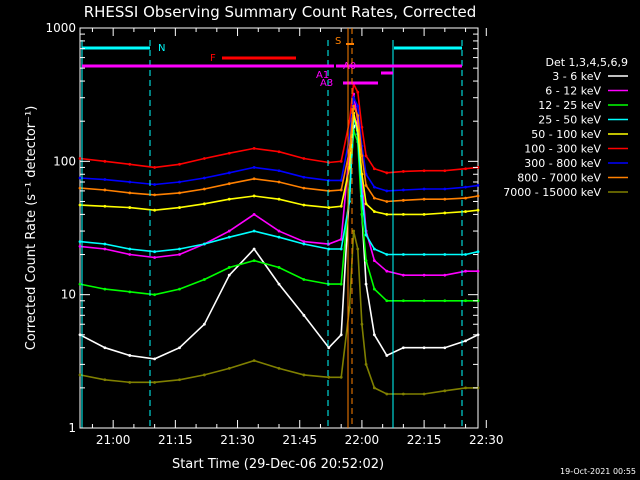  Describe the element at coordinates (68, 295) in the screenshot. I see `y-tick-label: 10` at that location.